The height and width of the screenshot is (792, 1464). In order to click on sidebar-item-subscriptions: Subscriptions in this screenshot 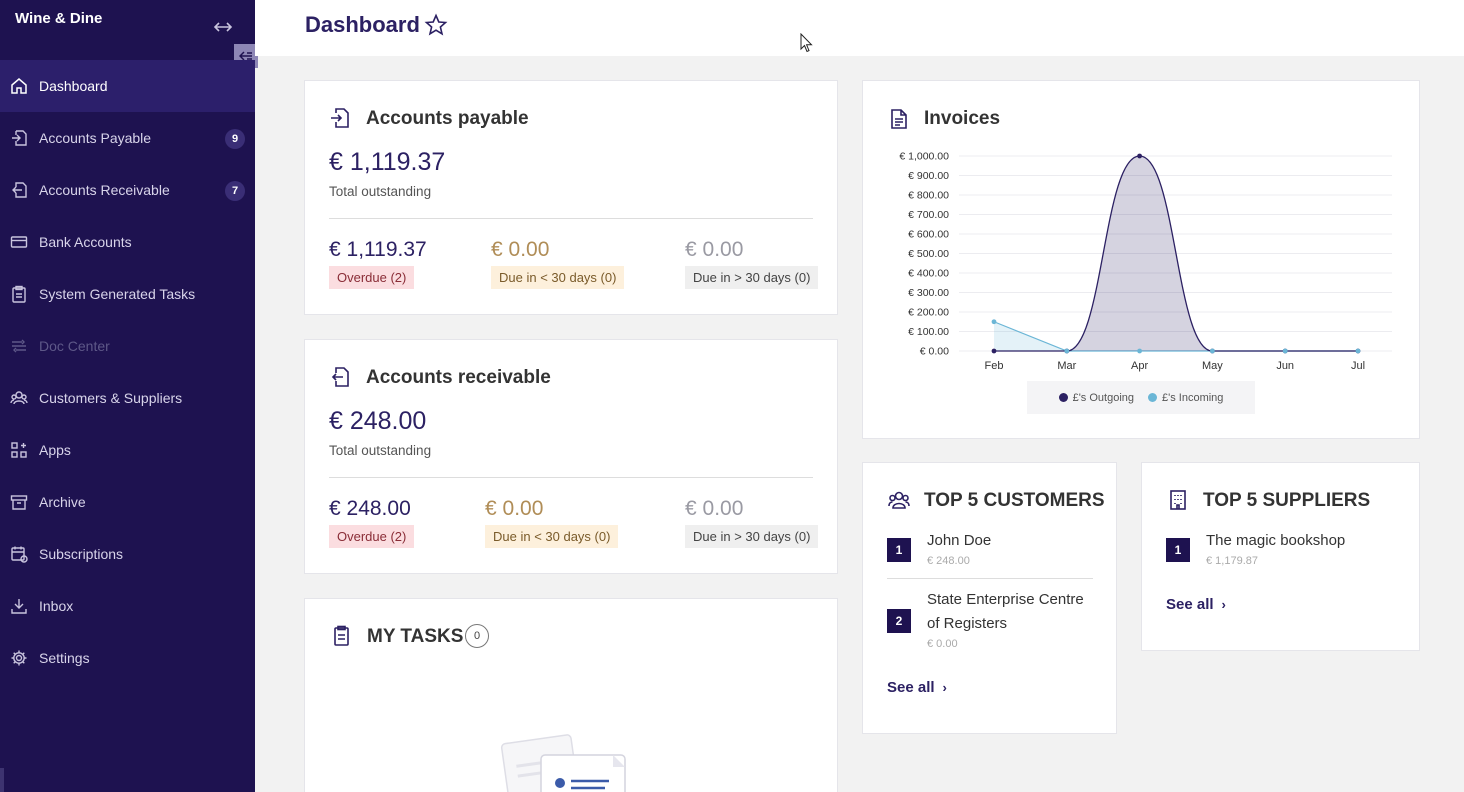, I will do `click(127, 554)`.